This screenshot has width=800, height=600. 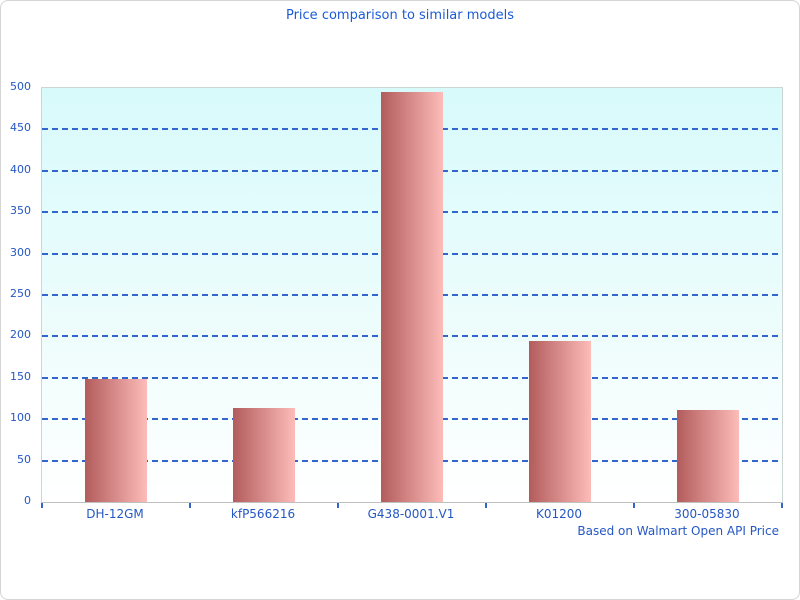 What do you see at coordinates (20, 169) in the screenshot?
I see `y-axis-tick-label: 400` at bounding box center [20, 169].